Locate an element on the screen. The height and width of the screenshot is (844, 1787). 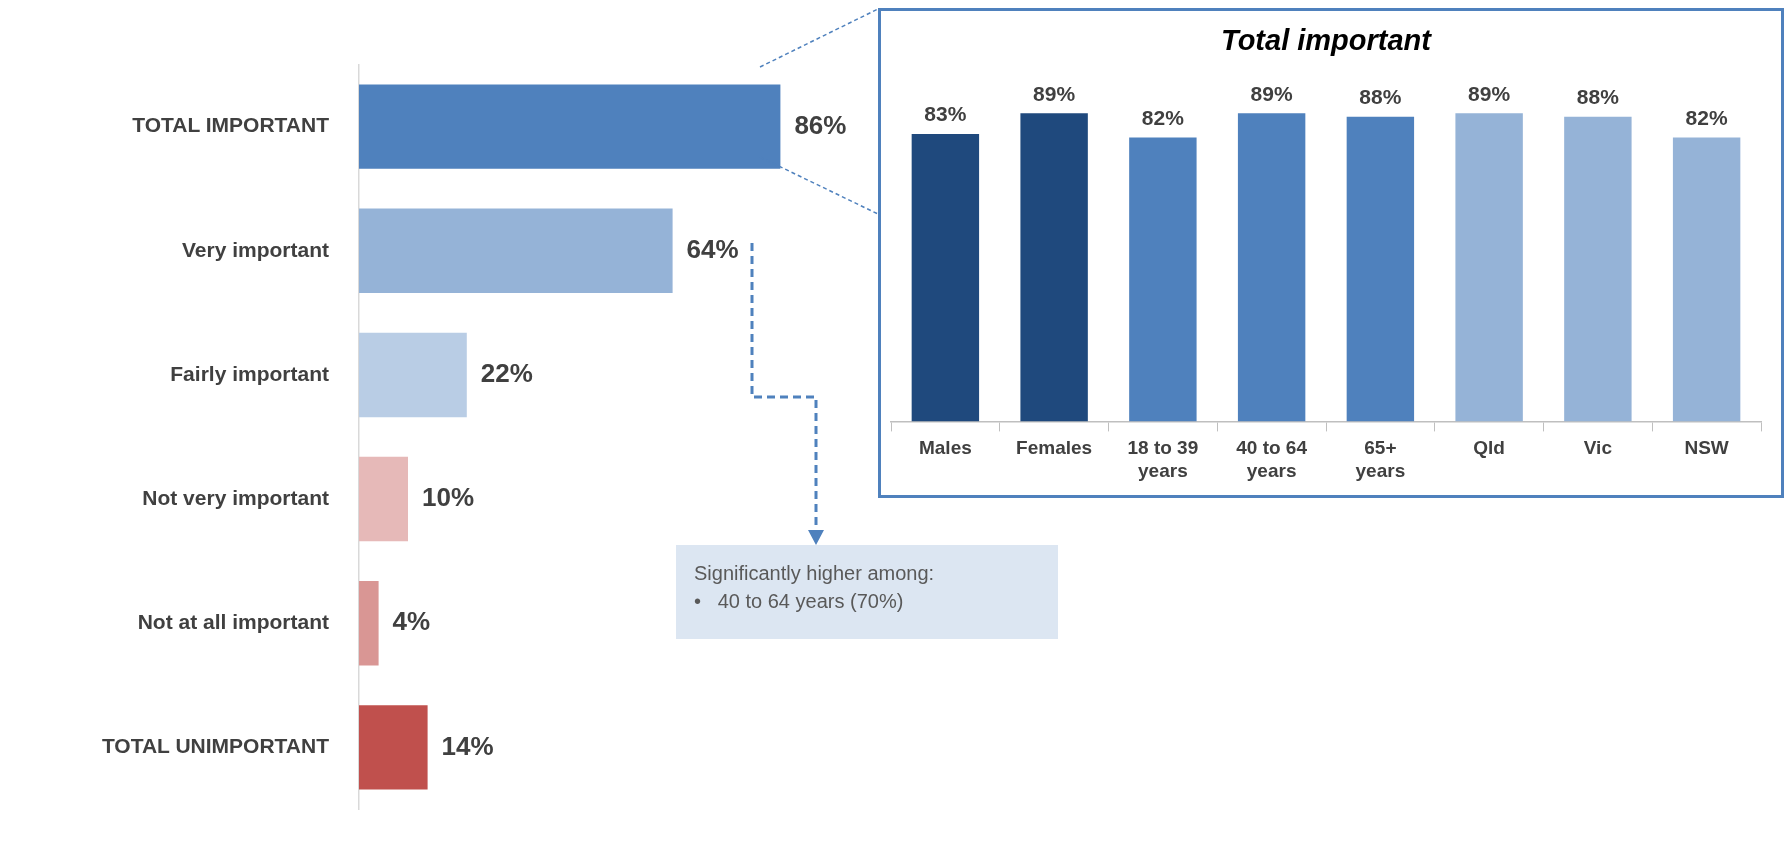
data-label: 83% is located at coordinates (945, 114).